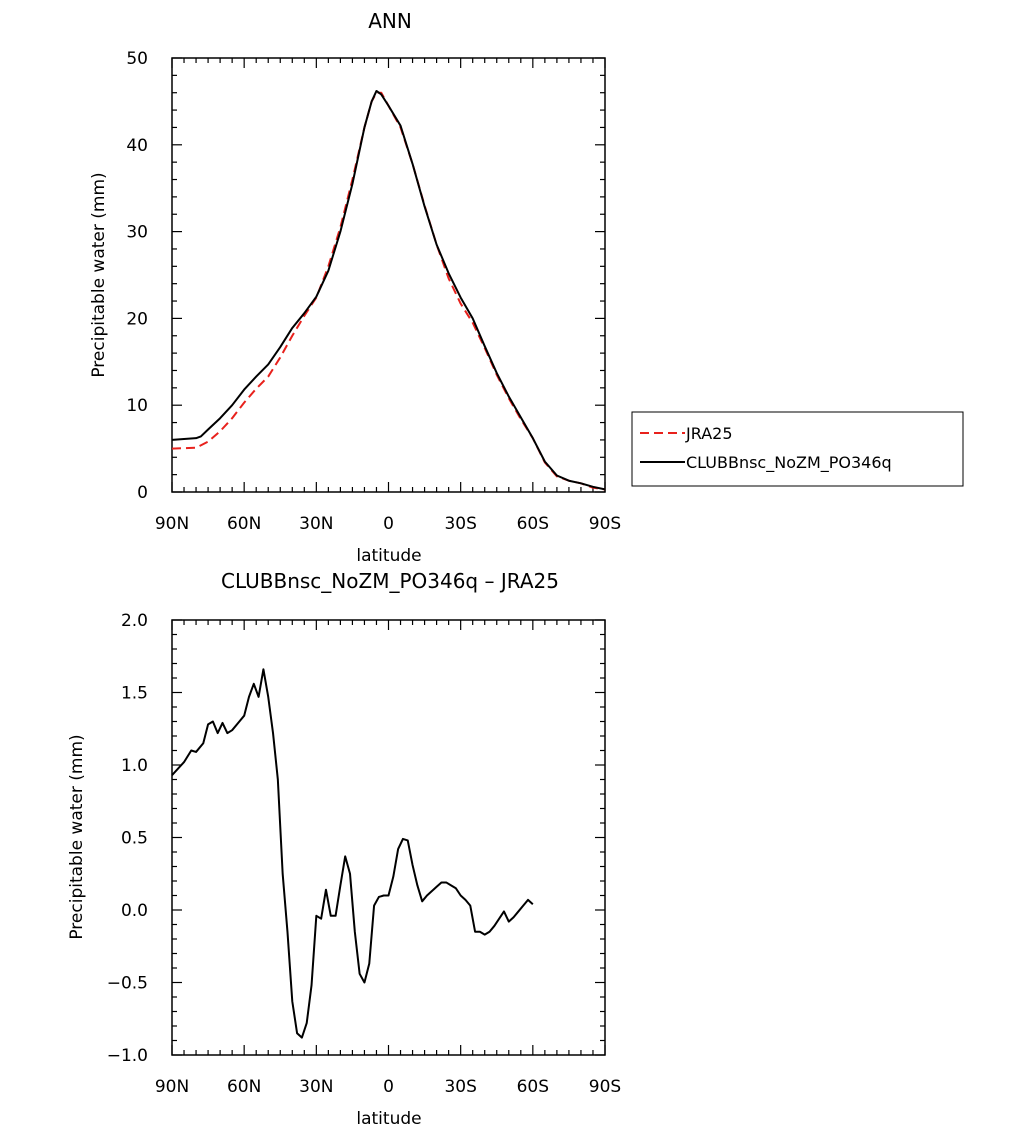  Describe the element at coordinates (789, 463) in the screenshot. I see `legend-label-clubb: CLUBBnsc_NoZM_PO346q` at that location.